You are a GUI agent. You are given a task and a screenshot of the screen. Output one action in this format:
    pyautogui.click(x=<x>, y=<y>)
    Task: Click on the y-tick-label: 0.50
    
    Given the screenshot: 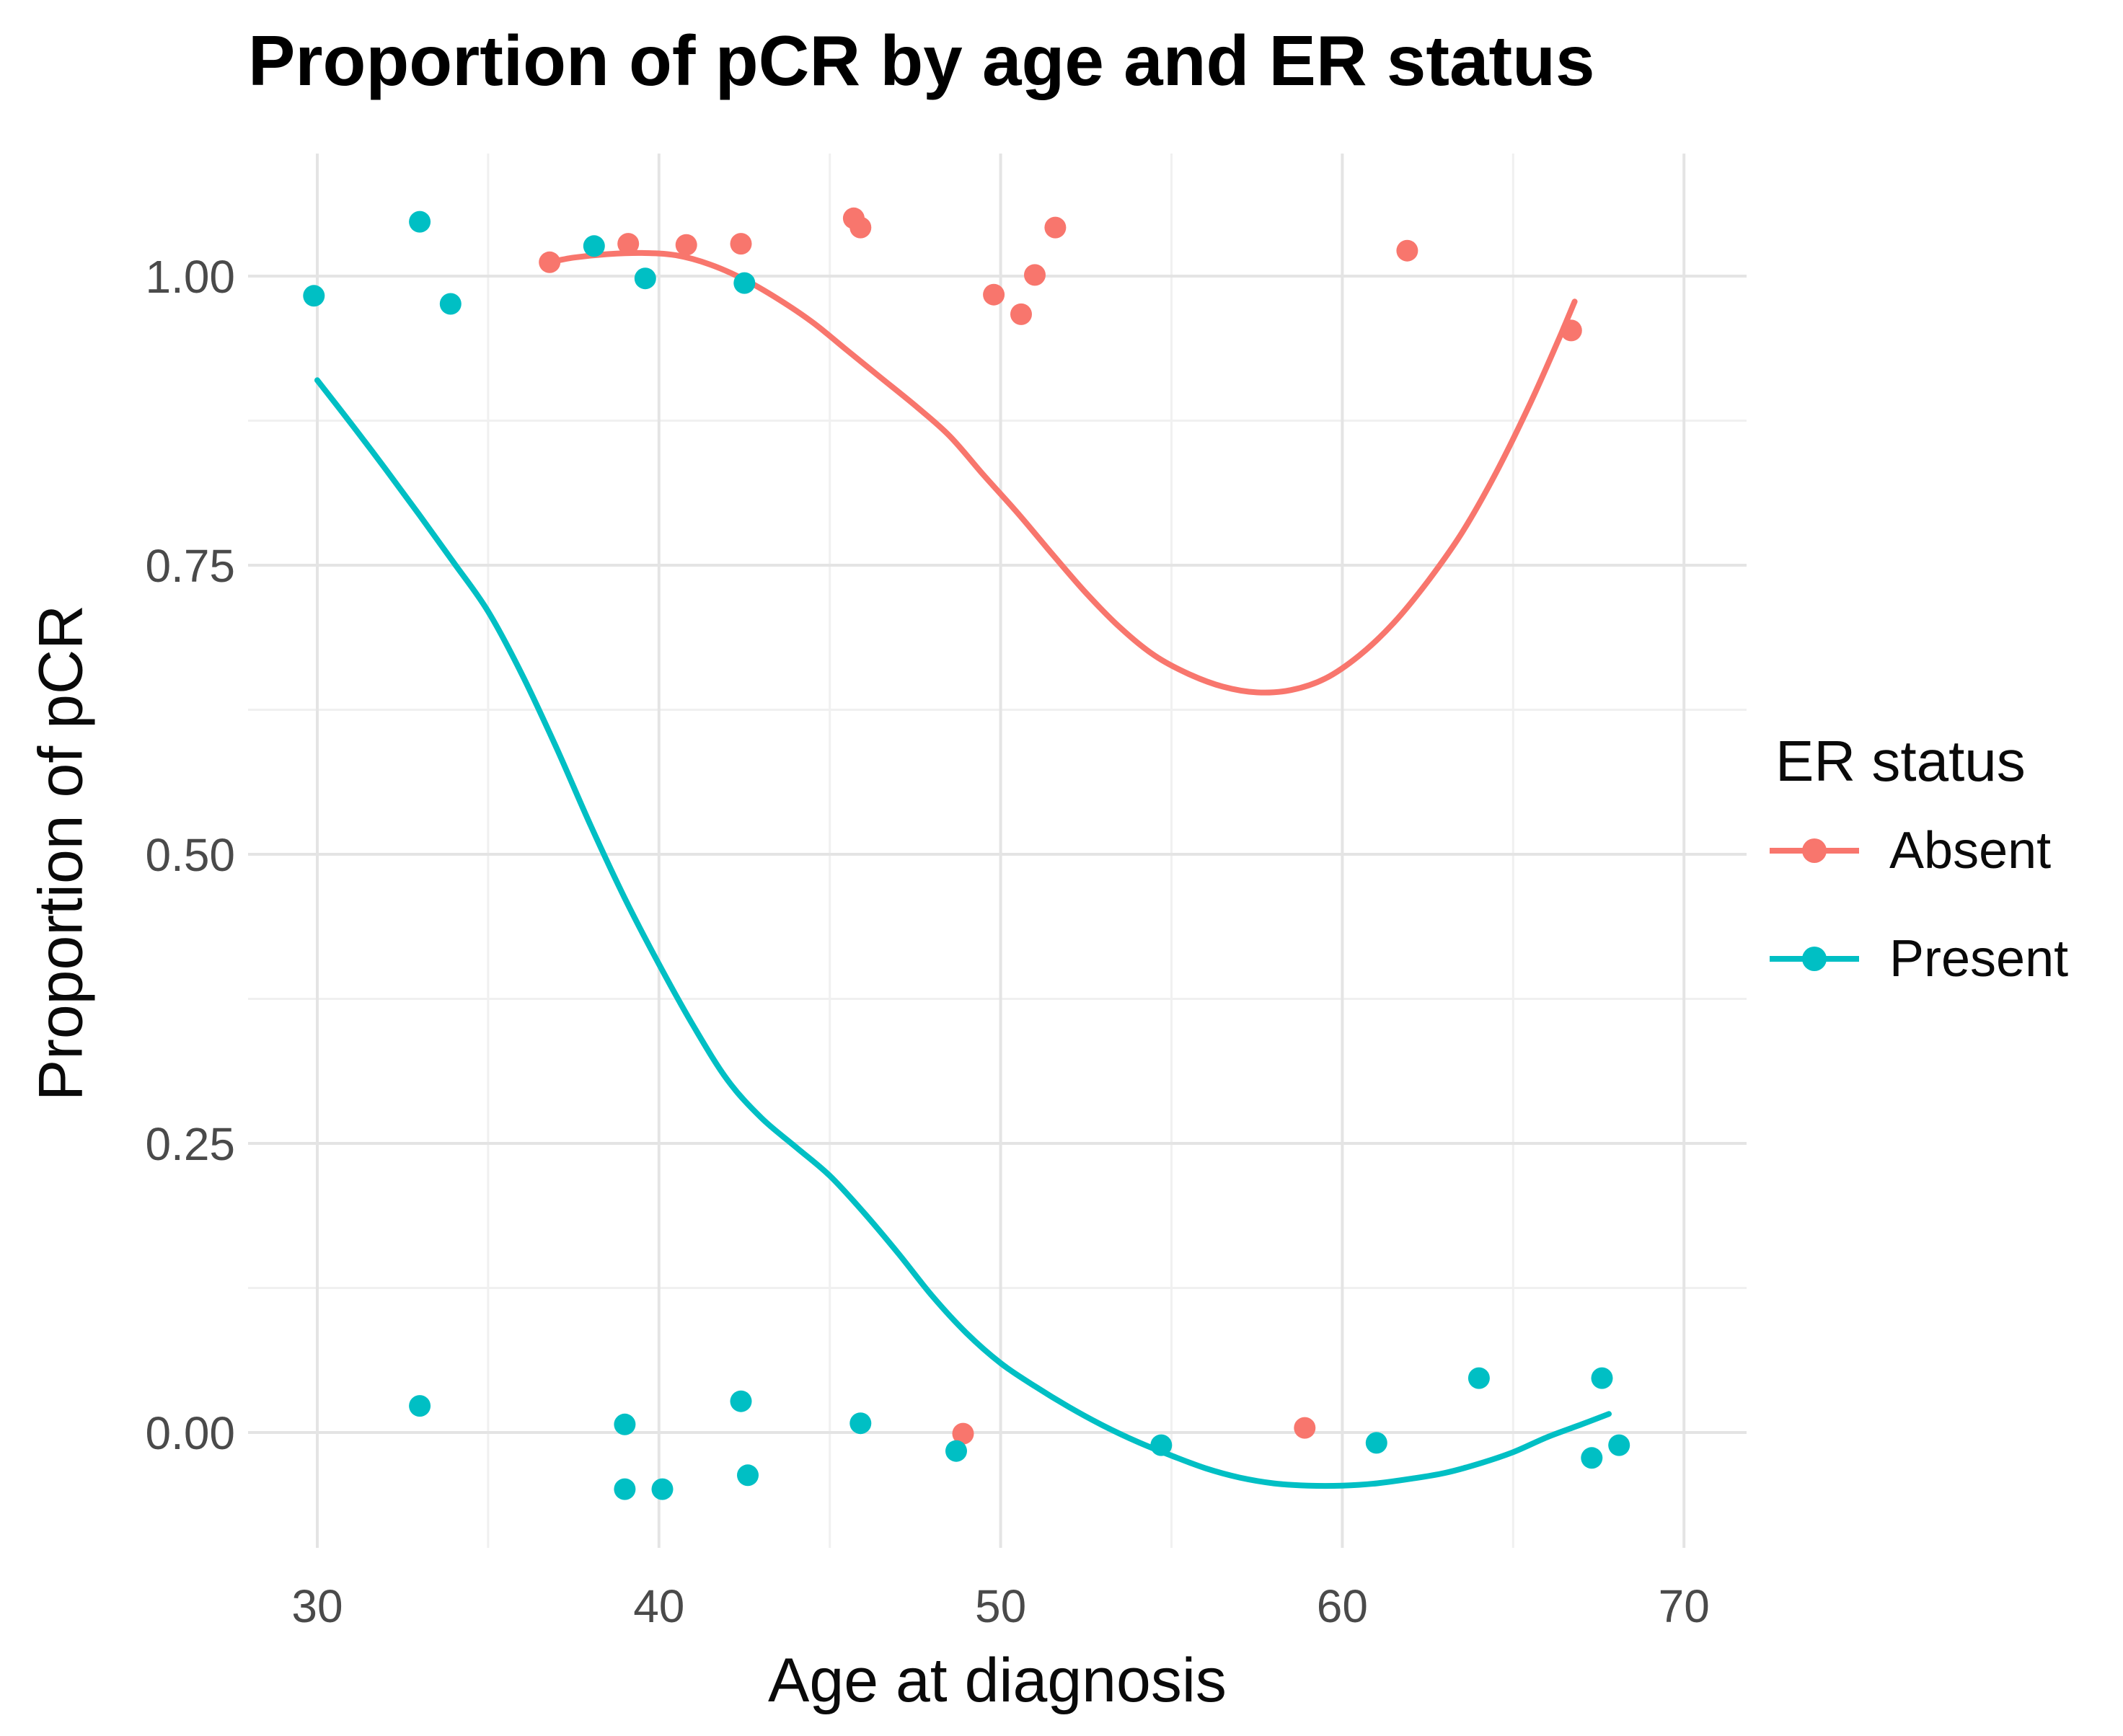 What is the action you would take?
    pyautogui.click(x=190, y=855)
    